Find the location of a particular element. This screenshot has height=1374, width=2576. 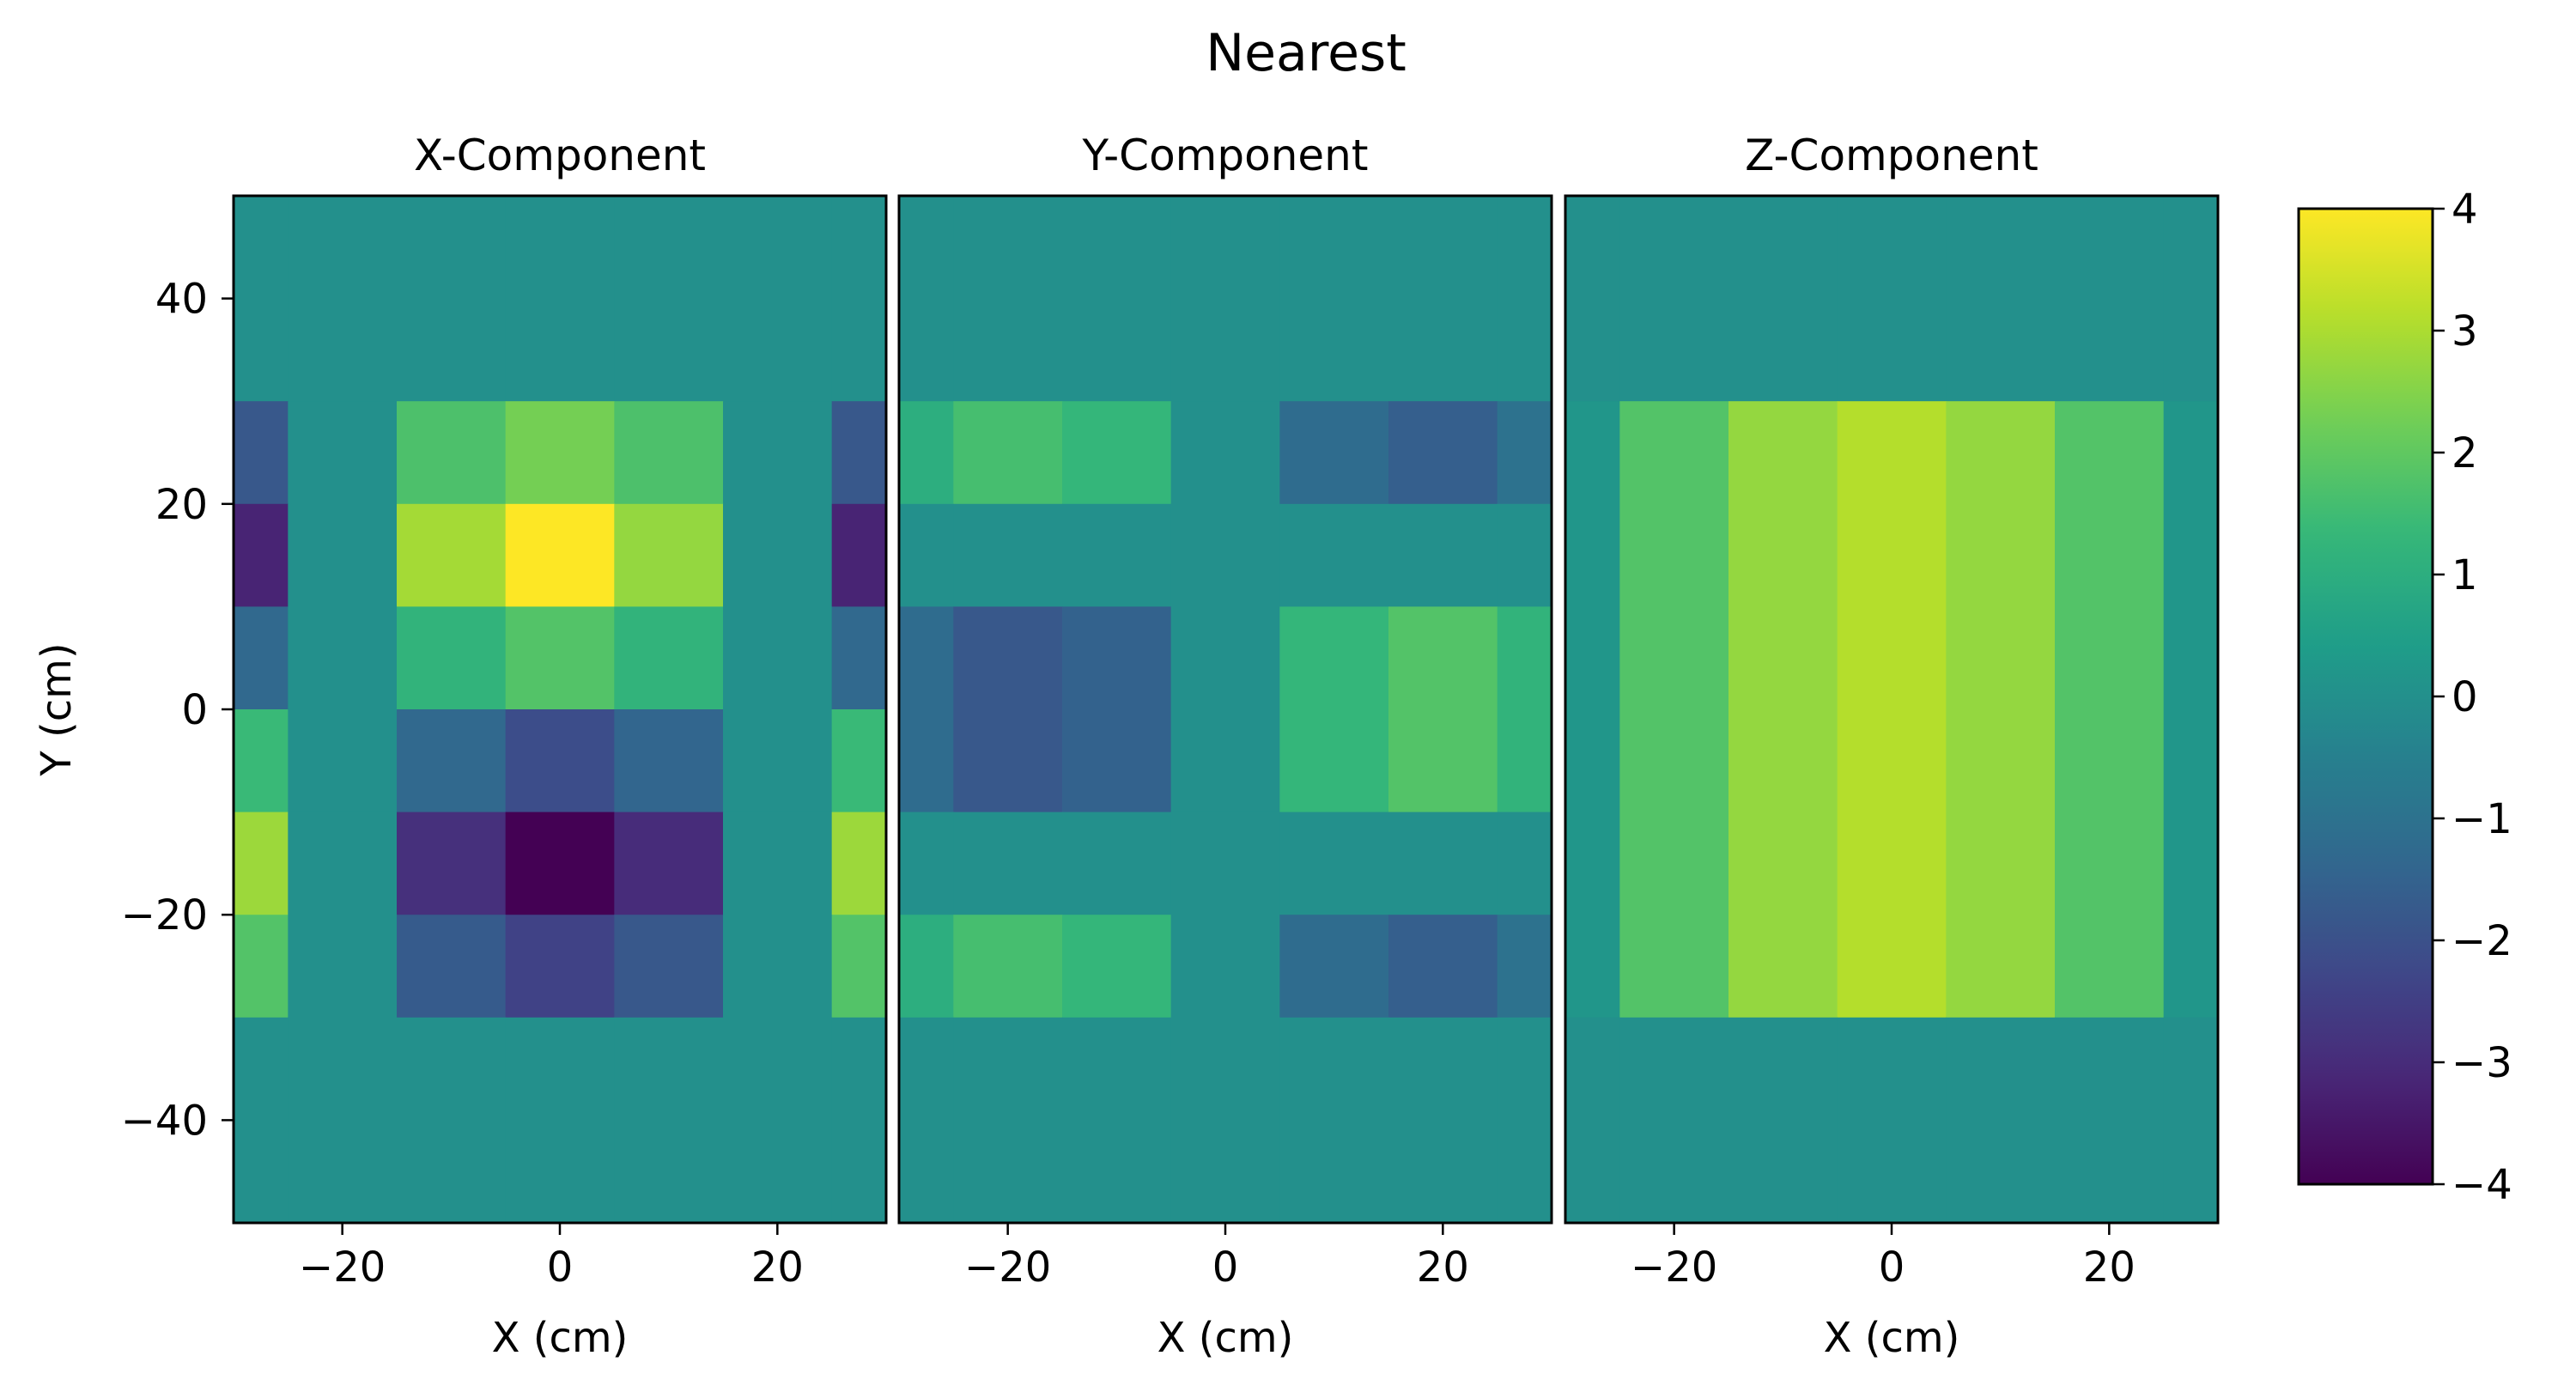

y-tick-label: 0 is located at coordinates (194, 710).